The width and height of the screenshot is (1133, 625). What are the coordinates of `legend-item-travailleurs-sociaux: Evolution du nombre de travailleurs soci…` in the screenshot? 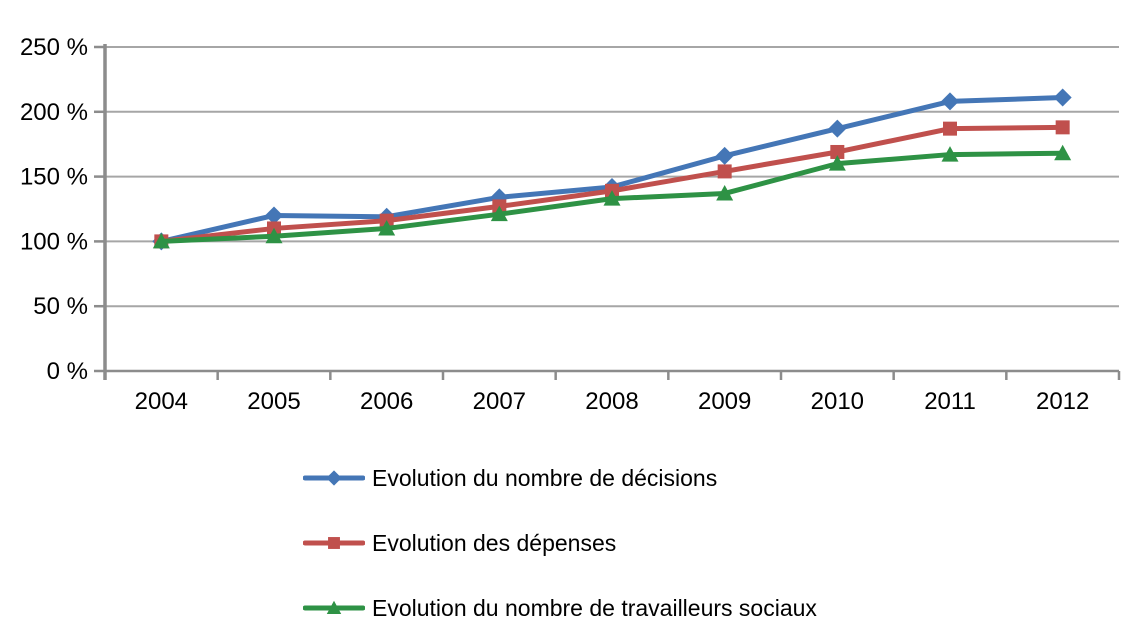 It's located at (560, 607).